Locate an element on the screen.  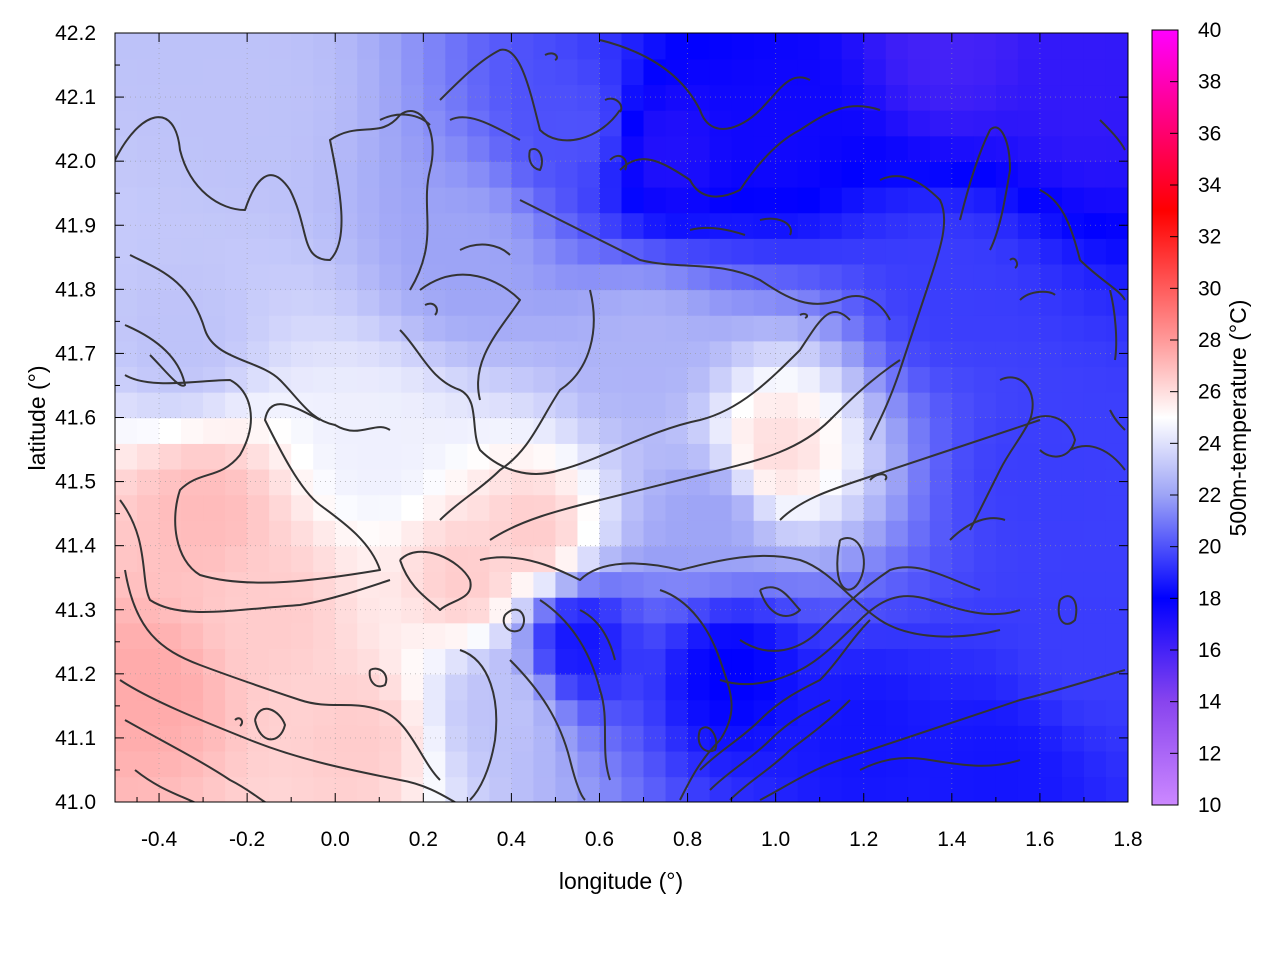
colorbar-tick-label: 32 is located at coordinates (1209, 237).